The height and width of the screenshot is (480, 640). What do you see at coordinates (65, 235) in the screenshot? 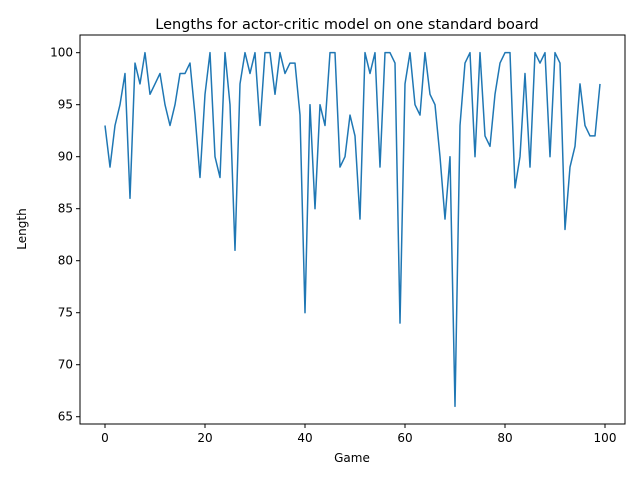
I see `y-axis-ticks: 65 70 75 80 85 90 95 100` at bounding box center [65, 235].